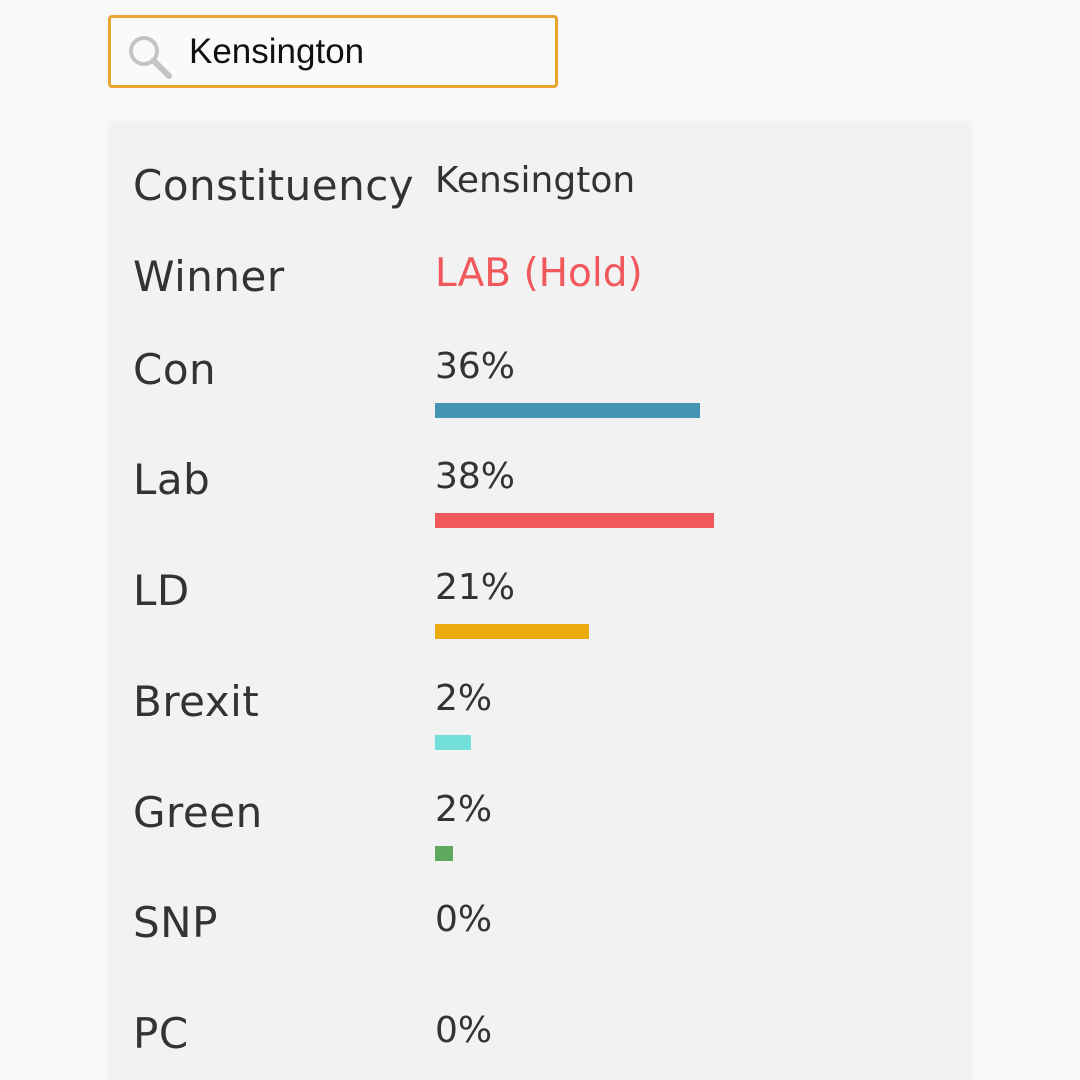  Describe the element at coordinates (274, 185) in the screenshot. I see `constituency-label: Constituency` at that location.